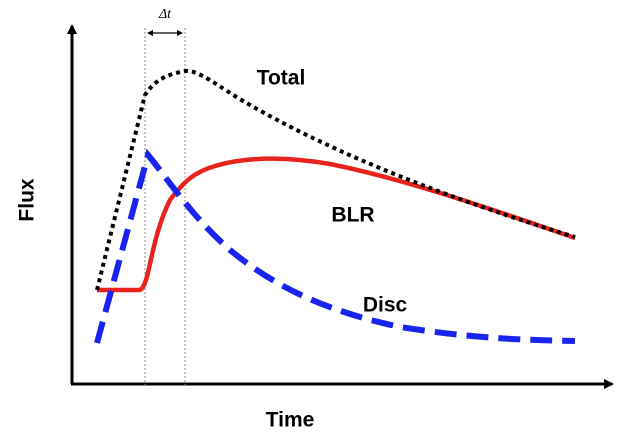  I want to click on x-axis-label: Time, so click(290, 420).